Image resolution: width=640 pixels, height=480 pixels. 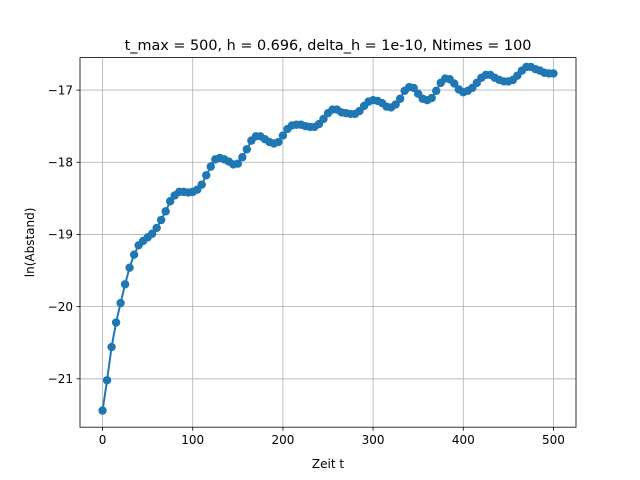 I want to click on y-tick-label: −18, so click(x=60, y=162).